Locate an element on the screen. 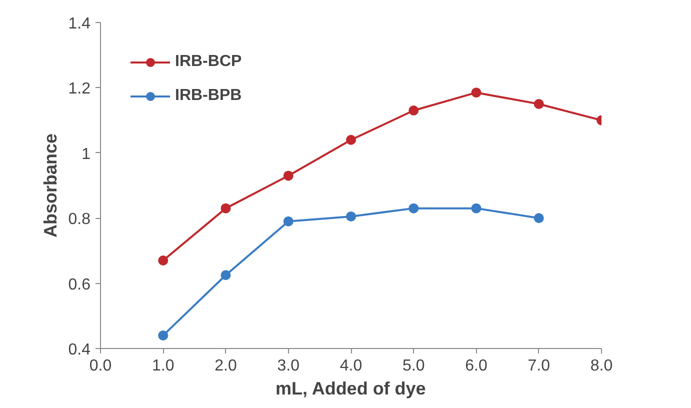 The image size is (691, 408). x-tick-label: 2.0 is located at coordinates (225, 366).